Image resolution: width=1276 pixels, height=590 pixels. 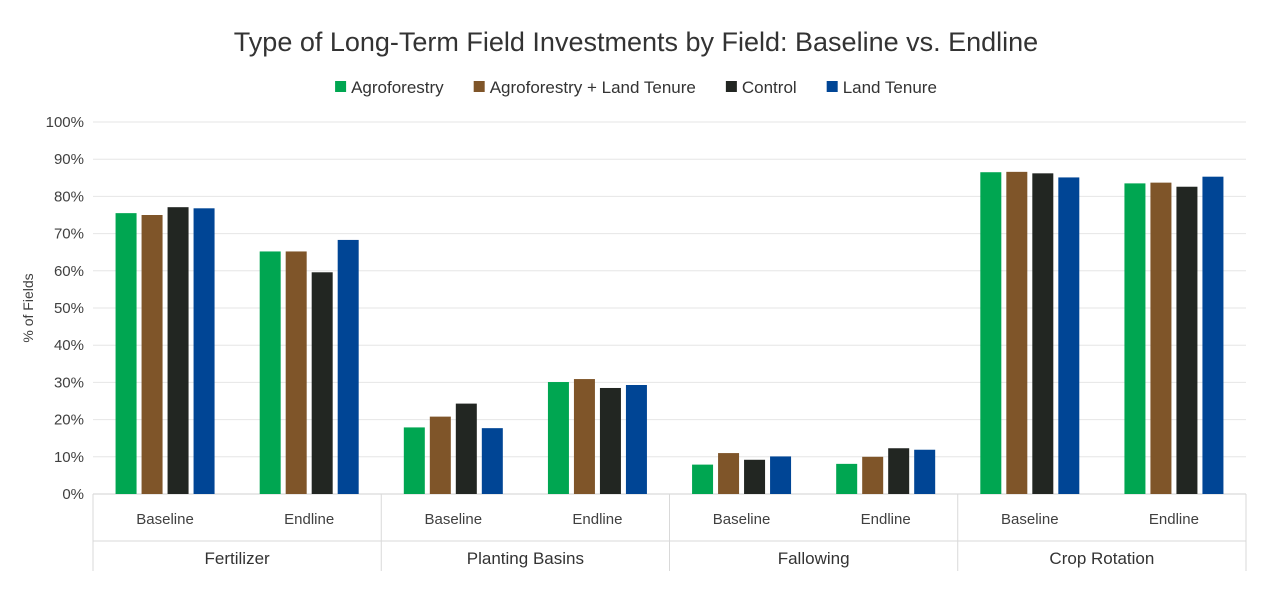 I want to click on legend-label: Land Tenure, so click(x=890, y=87).